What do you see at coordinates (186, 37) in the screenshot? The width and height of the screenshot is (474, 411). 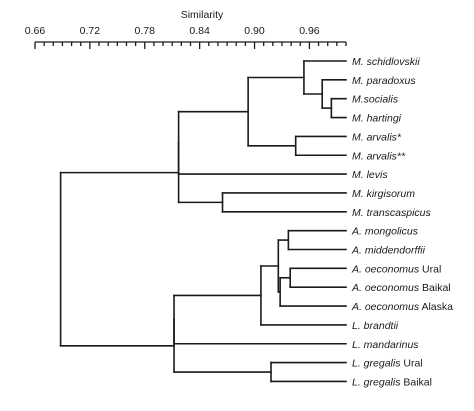 I see `similarity-axis: 0.66 0.72 0.78 0.84 0.90 0.96` at bounding box center [186, 37].